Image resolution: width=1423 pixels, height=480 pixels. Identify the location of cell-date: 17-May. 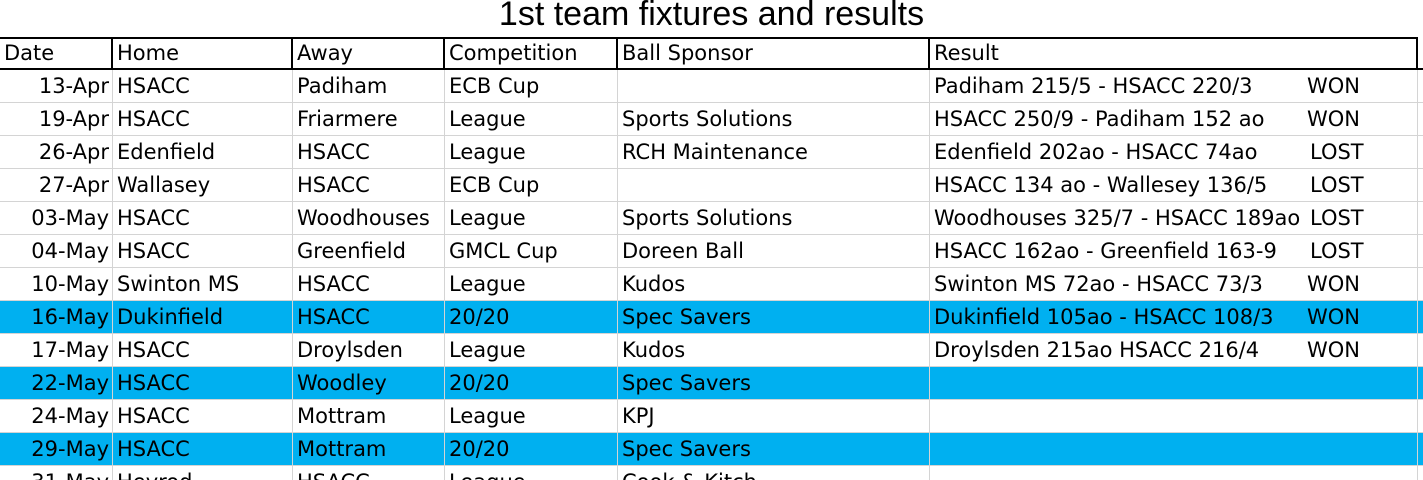
(56, 350).